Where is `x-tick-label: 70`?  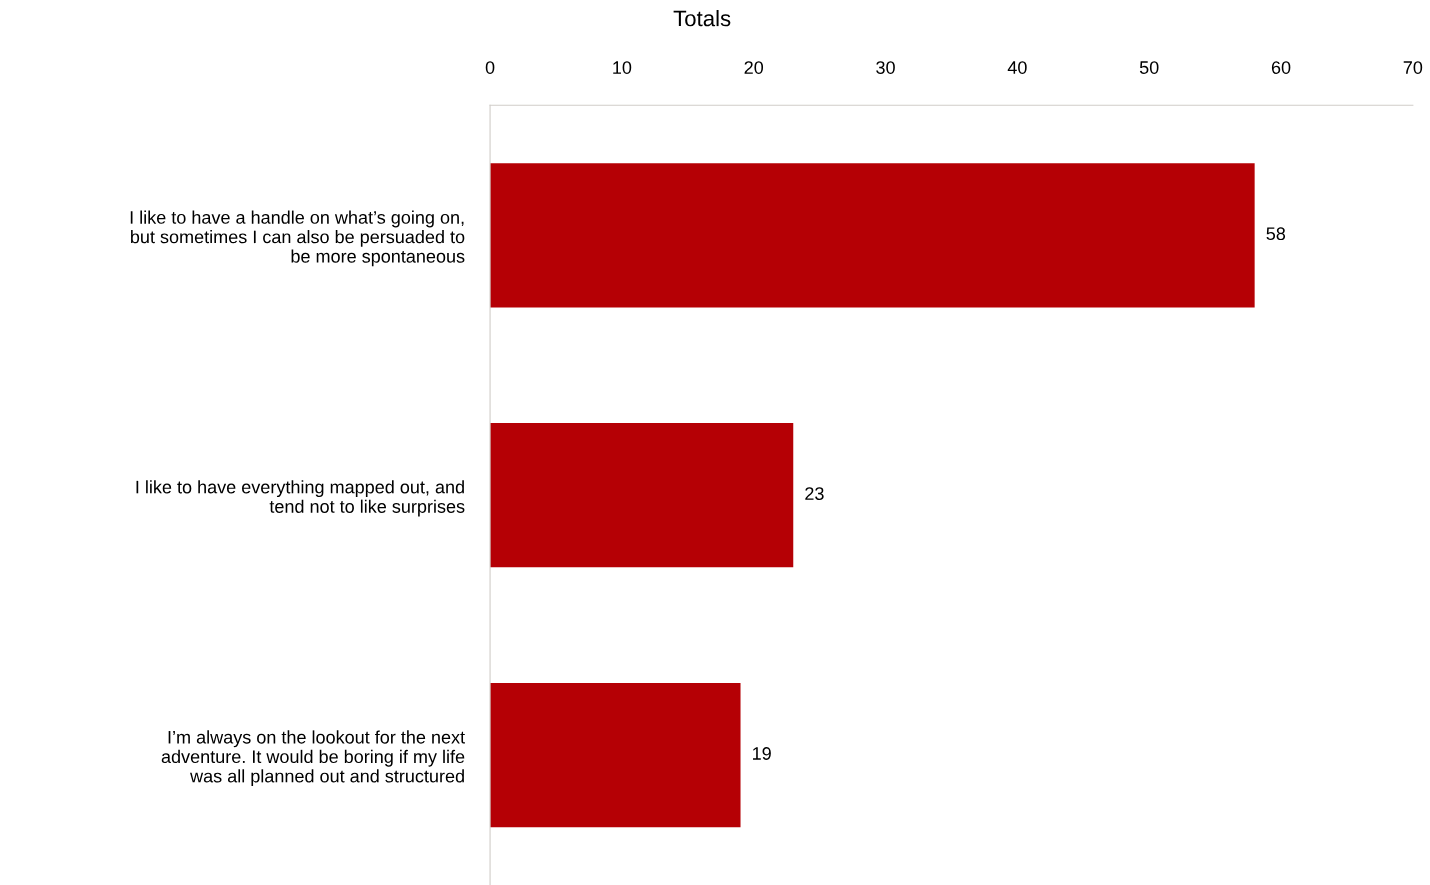 x-tick-label: 70 is located at coordinates (1413, 67).